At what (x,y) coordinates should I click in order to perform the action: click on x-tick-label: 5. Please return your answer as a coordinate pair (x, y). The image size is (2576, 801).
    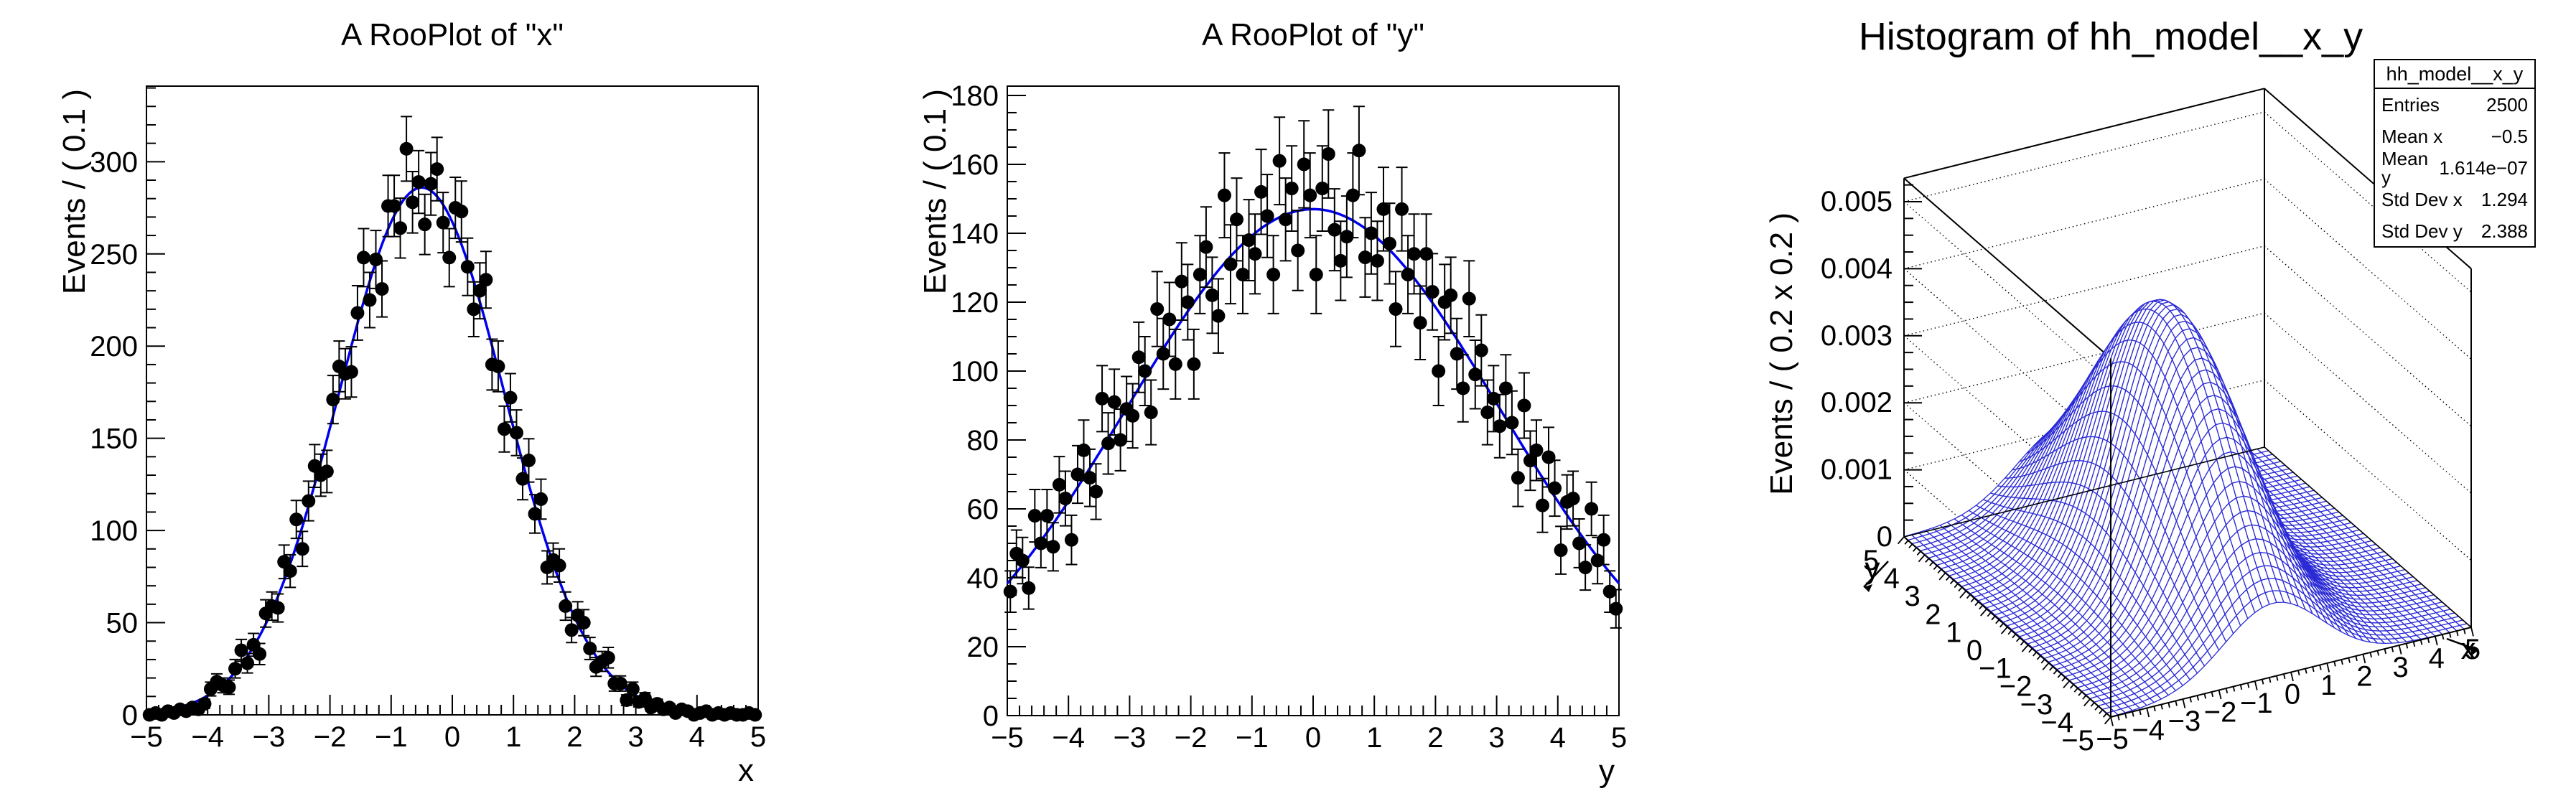
    Looking at the image, I should click on (1619, 738).